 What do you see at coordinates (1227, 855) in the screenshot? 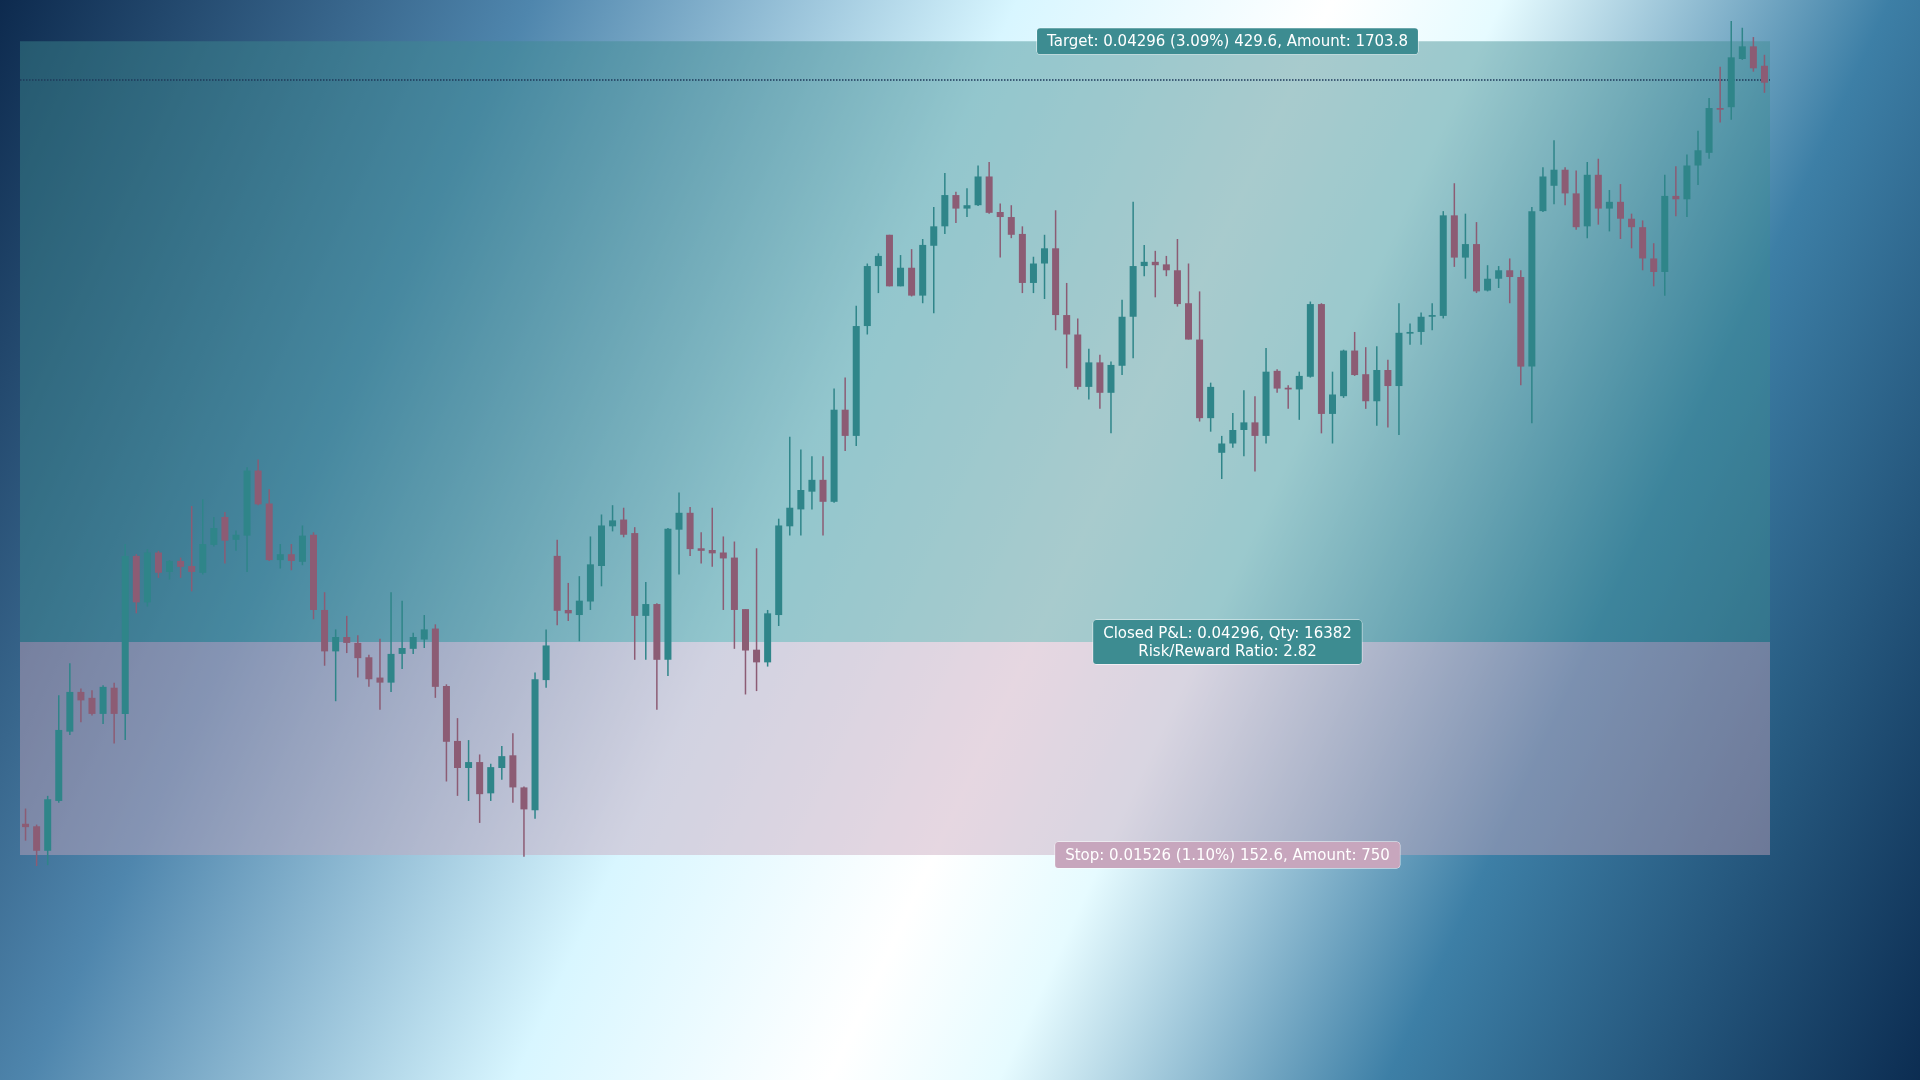
I see `annotation: Stop: 0.01526 (1.10%) 152.6, Amount: 750` at bounding box center [1227, 855].